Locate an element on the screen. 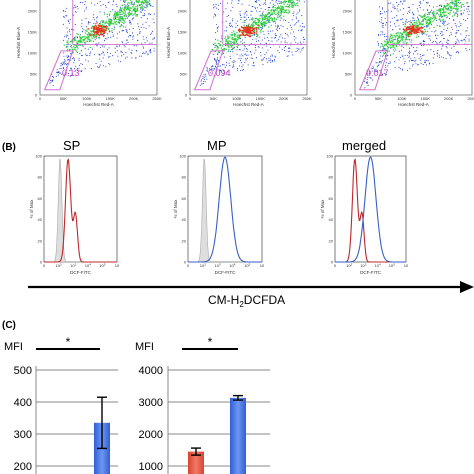  x-tick-label: 200K is located at coordinates (134, 98).